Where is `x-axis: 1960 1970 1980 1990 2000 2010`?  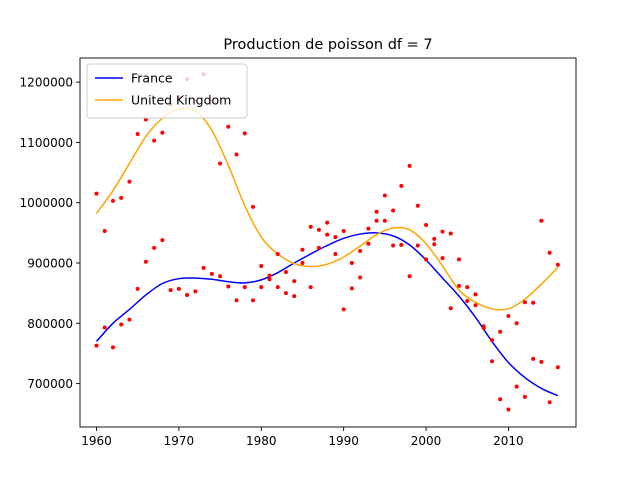 x-axis: 1960 1970 1980 1990 2000 2010 is located at coordinates (302, 437).